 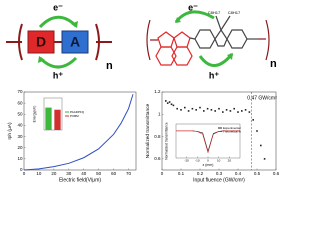 I want to click on x-tick-label: -10, so click(x=197, y=160).